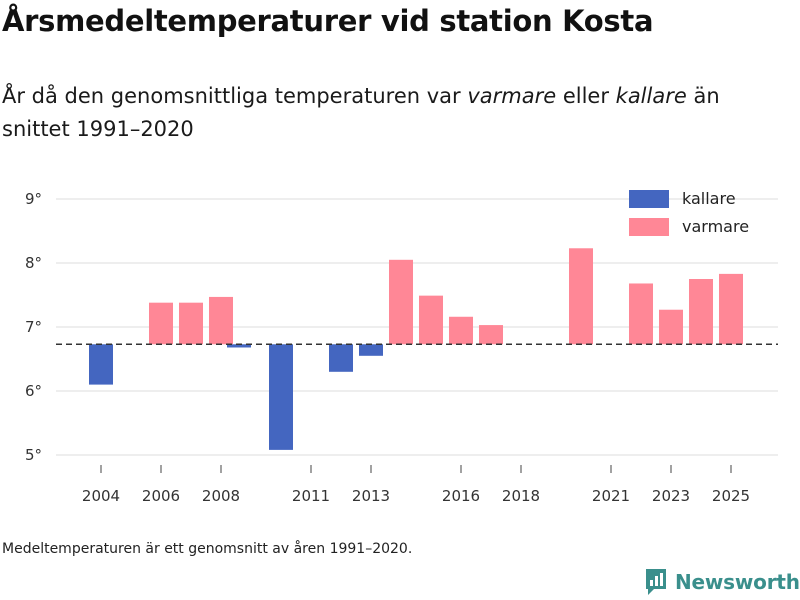 This screenshot has height=600, width=800. I want to click on bar-warmer-2008, so click(221, 320).